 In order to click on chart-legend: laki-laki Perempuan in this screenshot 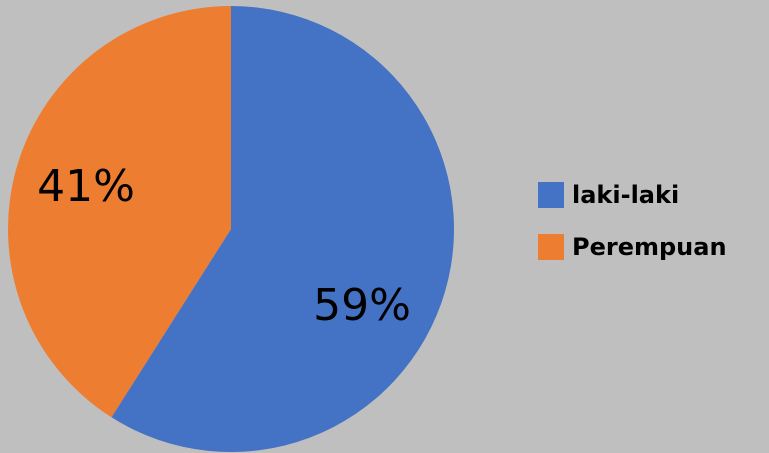, I will do `click(632, 230)`.